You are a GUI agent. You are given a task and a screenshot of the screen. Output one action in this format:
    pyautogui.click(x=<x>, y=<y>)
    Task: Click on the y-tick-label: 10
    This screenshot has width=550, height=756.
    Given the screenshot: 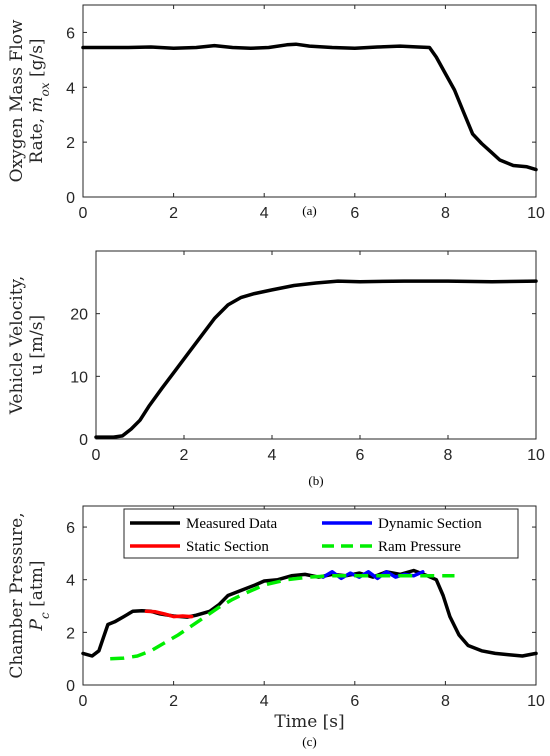 What is the action you would take?
    pyautogui.click(x=79, y=377)
    